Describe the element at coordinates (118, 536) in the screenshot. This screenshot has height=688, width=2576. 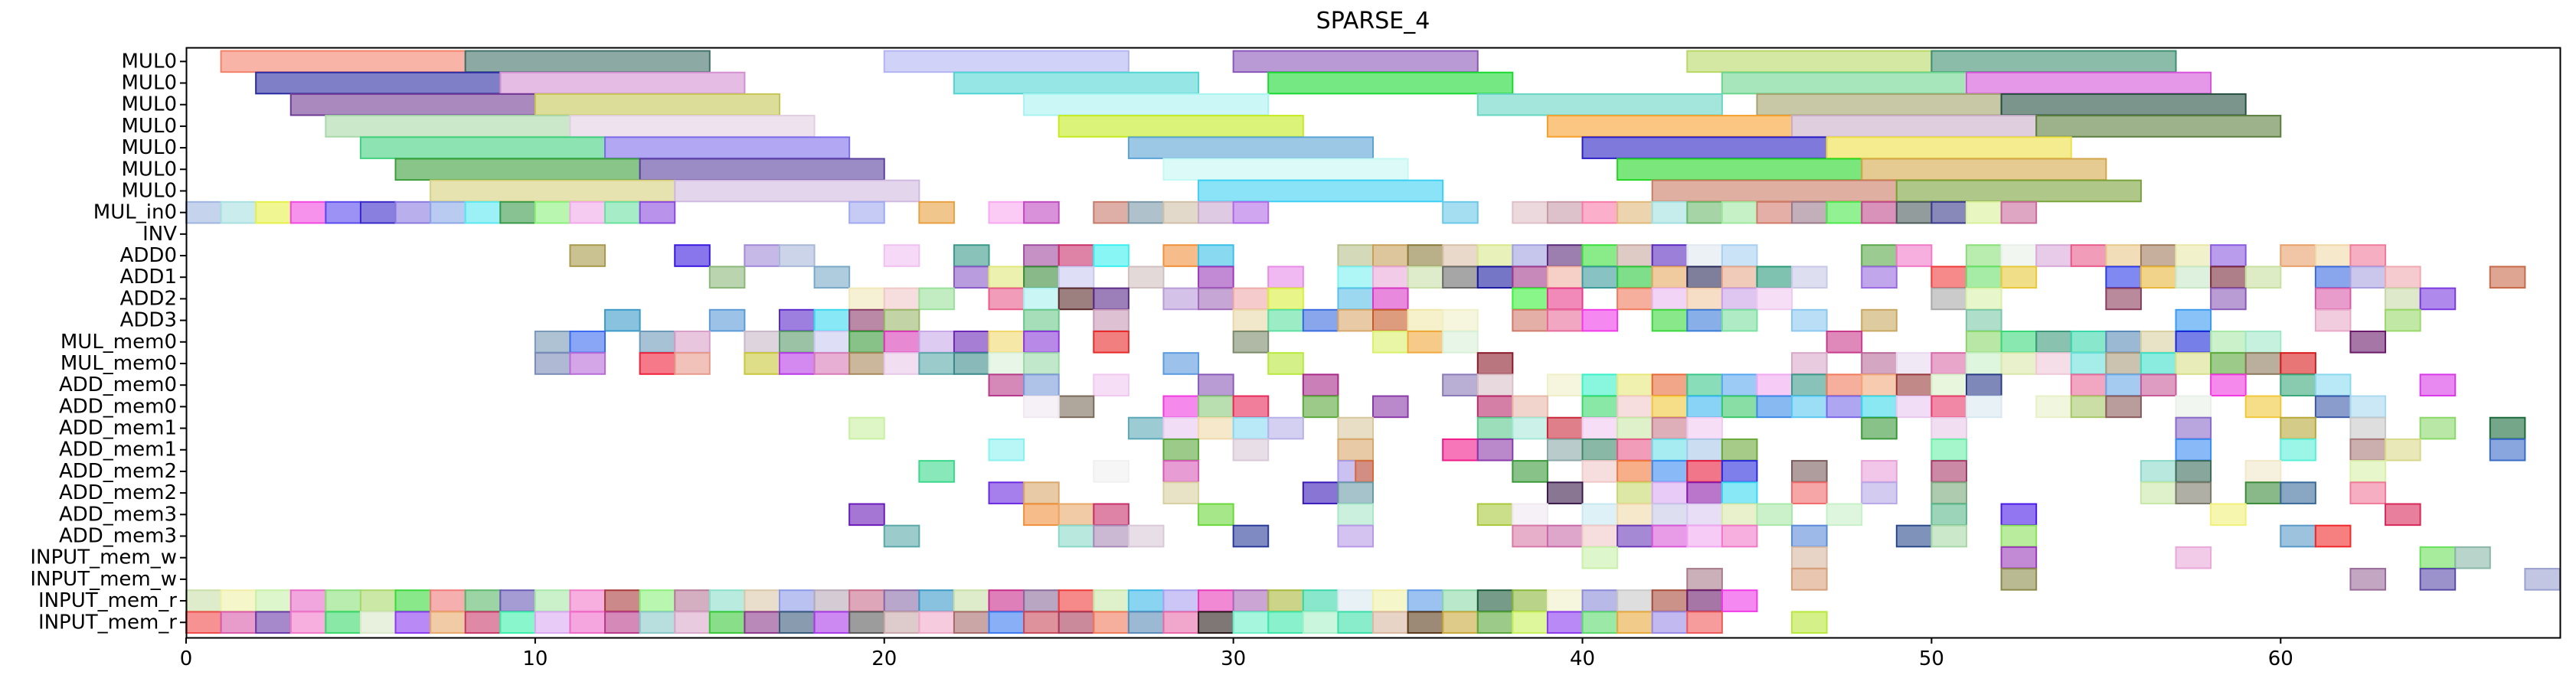
I see `y-tick-label: ADD_mem3` at that location.